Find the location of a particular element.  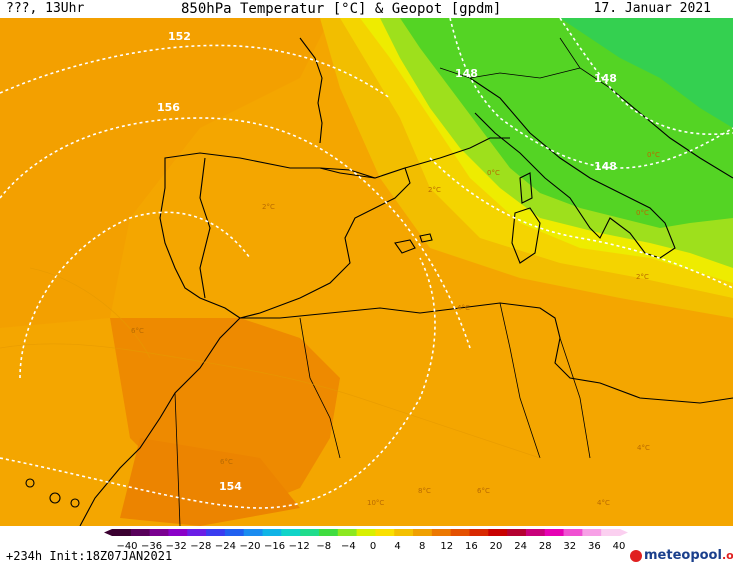

colorbar-tick-label: −32 is located at coordinates (176, 545).